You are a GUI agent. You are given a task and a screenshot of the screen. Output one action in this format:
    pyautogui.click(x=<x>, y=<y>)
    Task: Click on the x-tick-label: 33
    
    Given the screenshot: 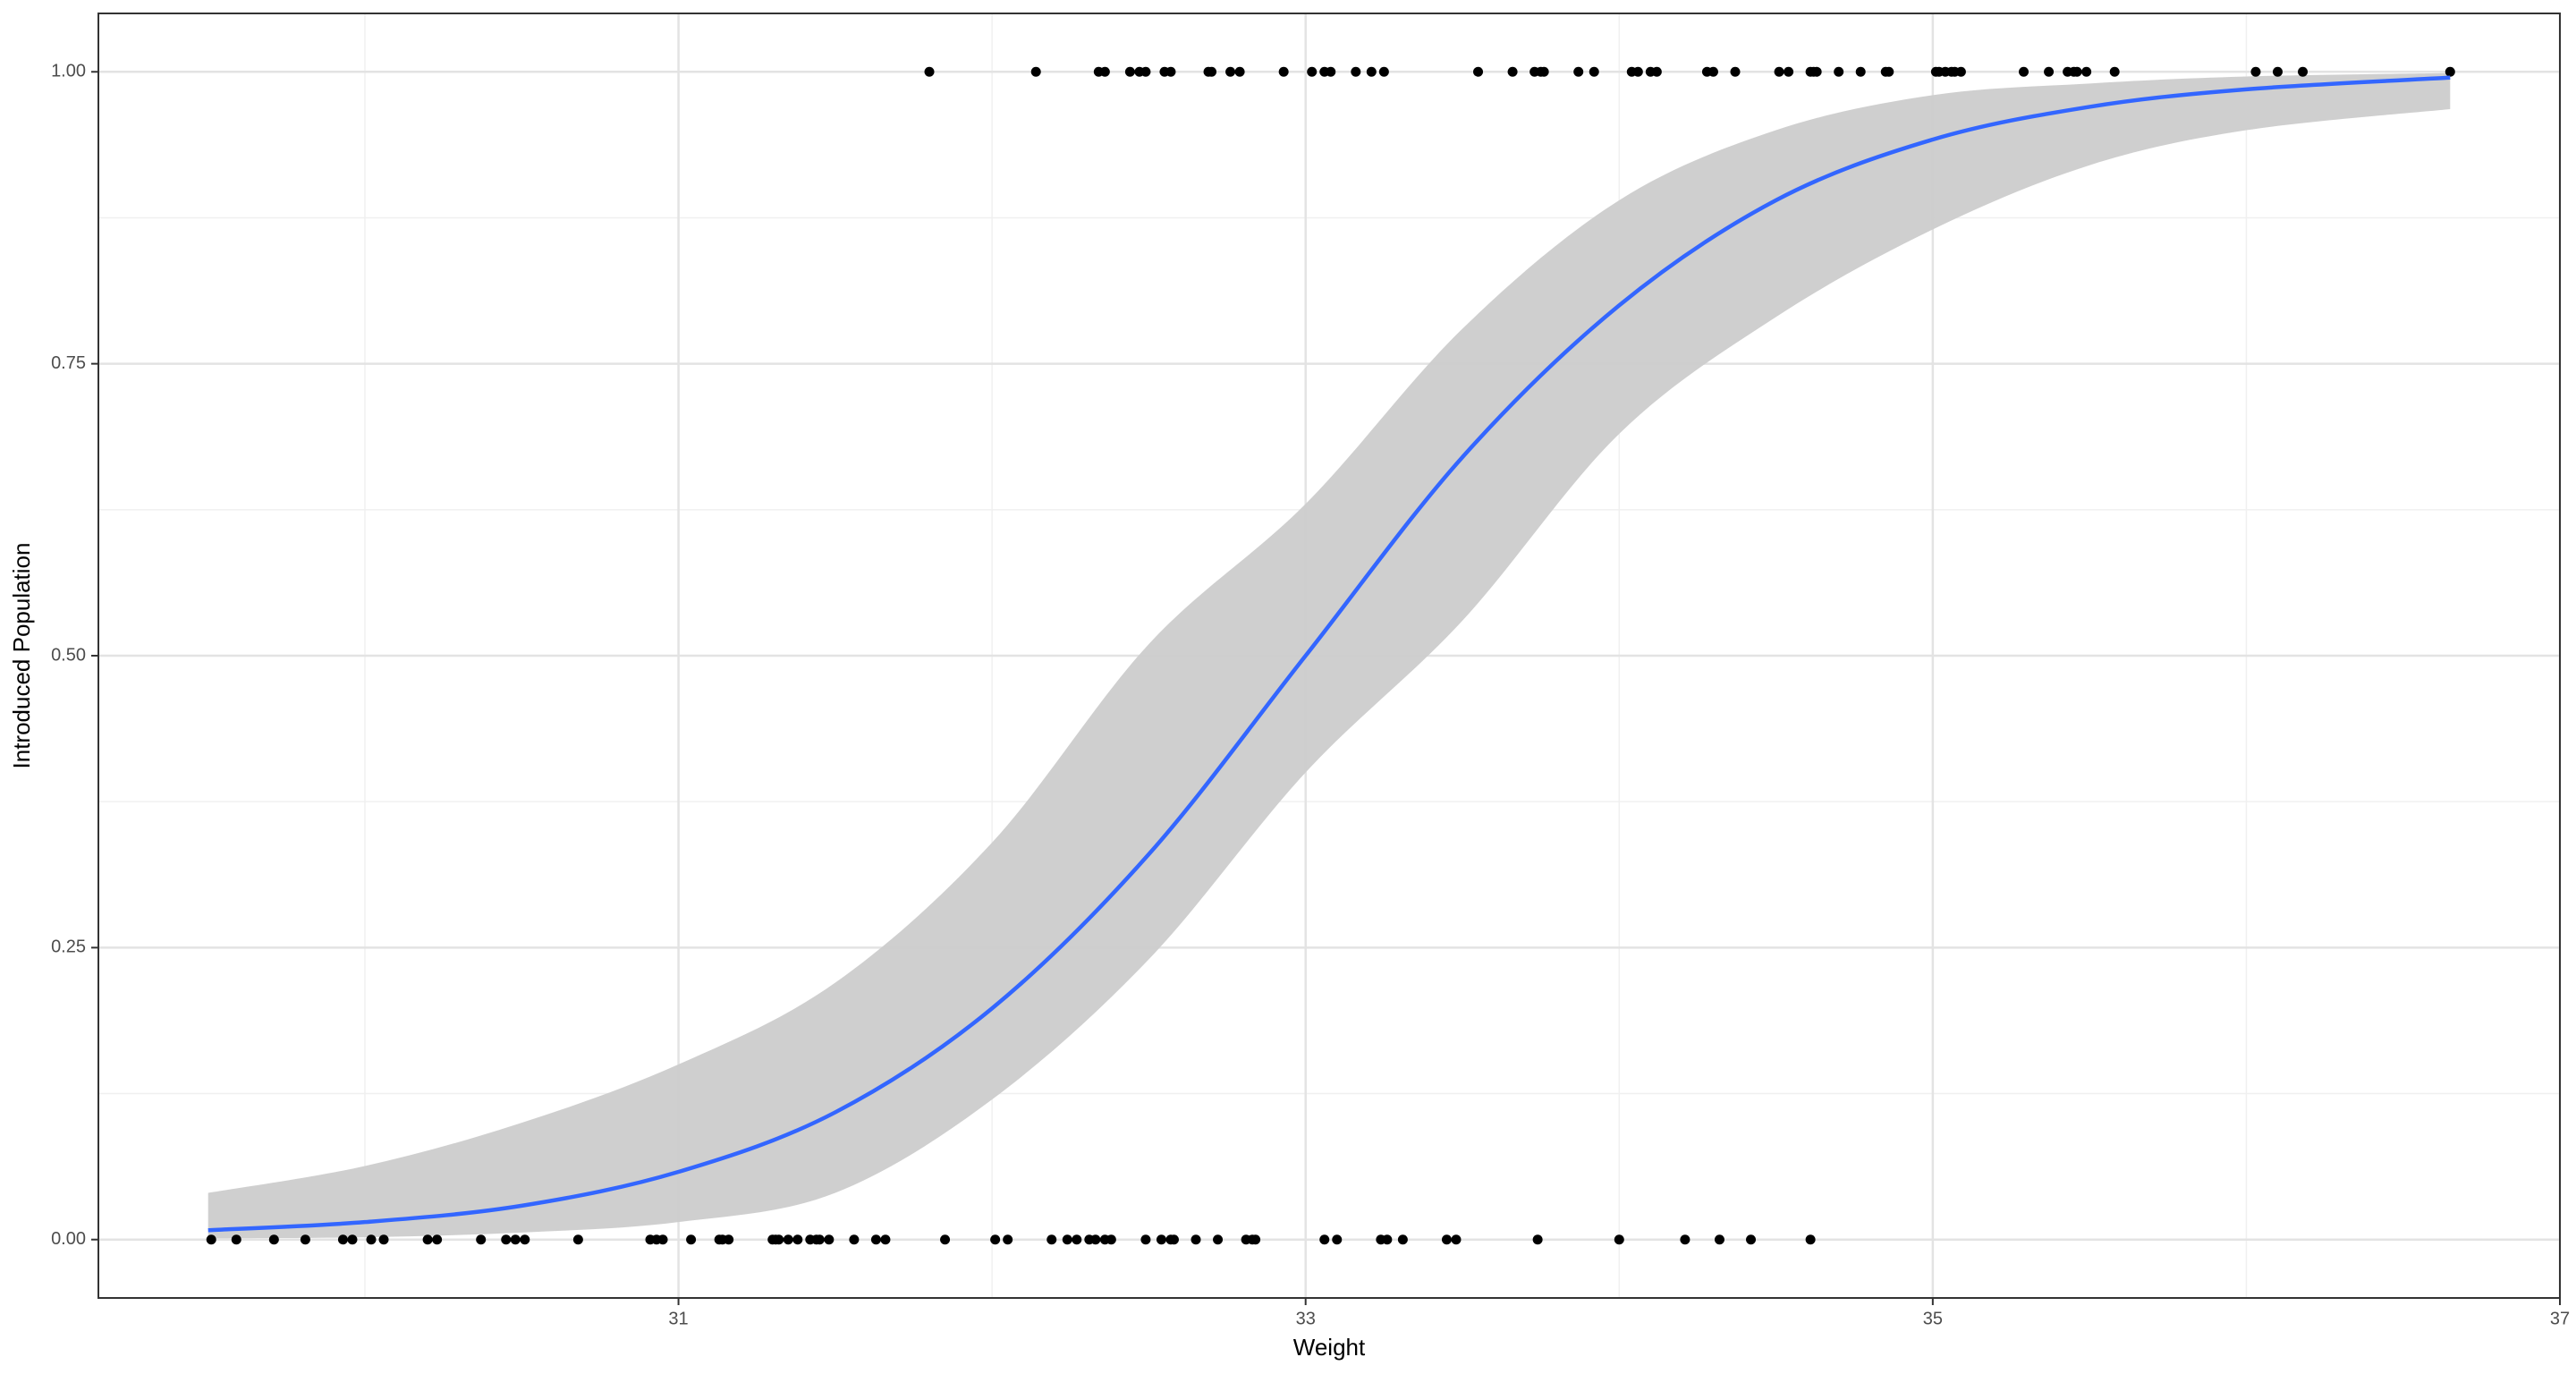 What is the action you would take?
    pyautogui.click(x=1306, y=1318)
    